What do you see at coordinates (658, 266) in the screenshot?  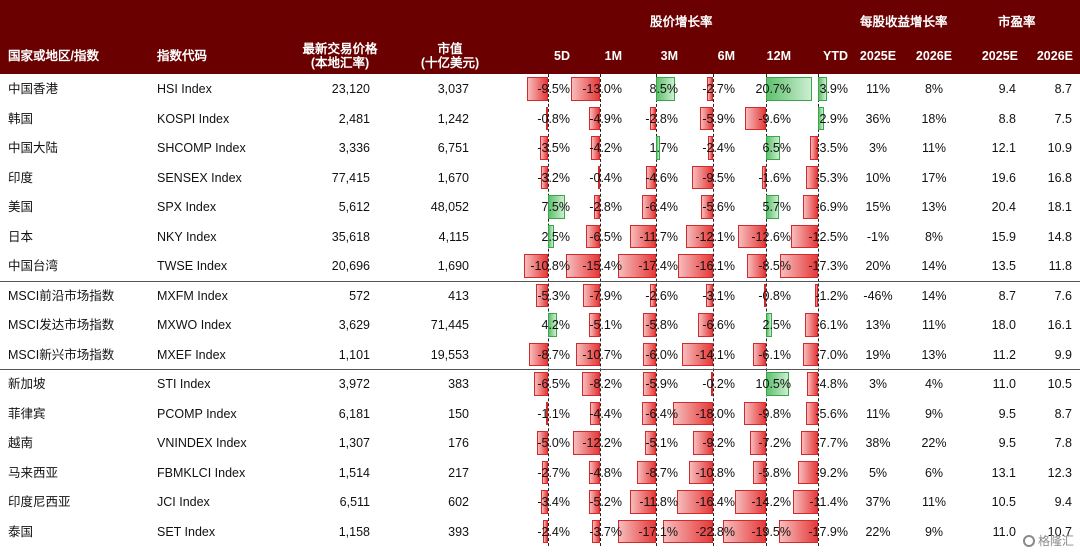 I see `growth-value-3m: -17.4%` at bounding box center [658, 266].